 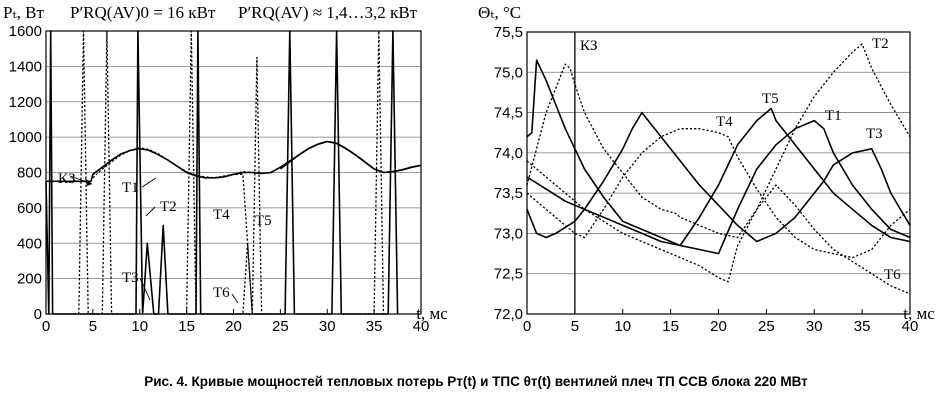 What do you see at coordinates (862, 326) in the screenshot?
I see `right-chart-x-tick-label: 35` at bounding box center [862, 326].